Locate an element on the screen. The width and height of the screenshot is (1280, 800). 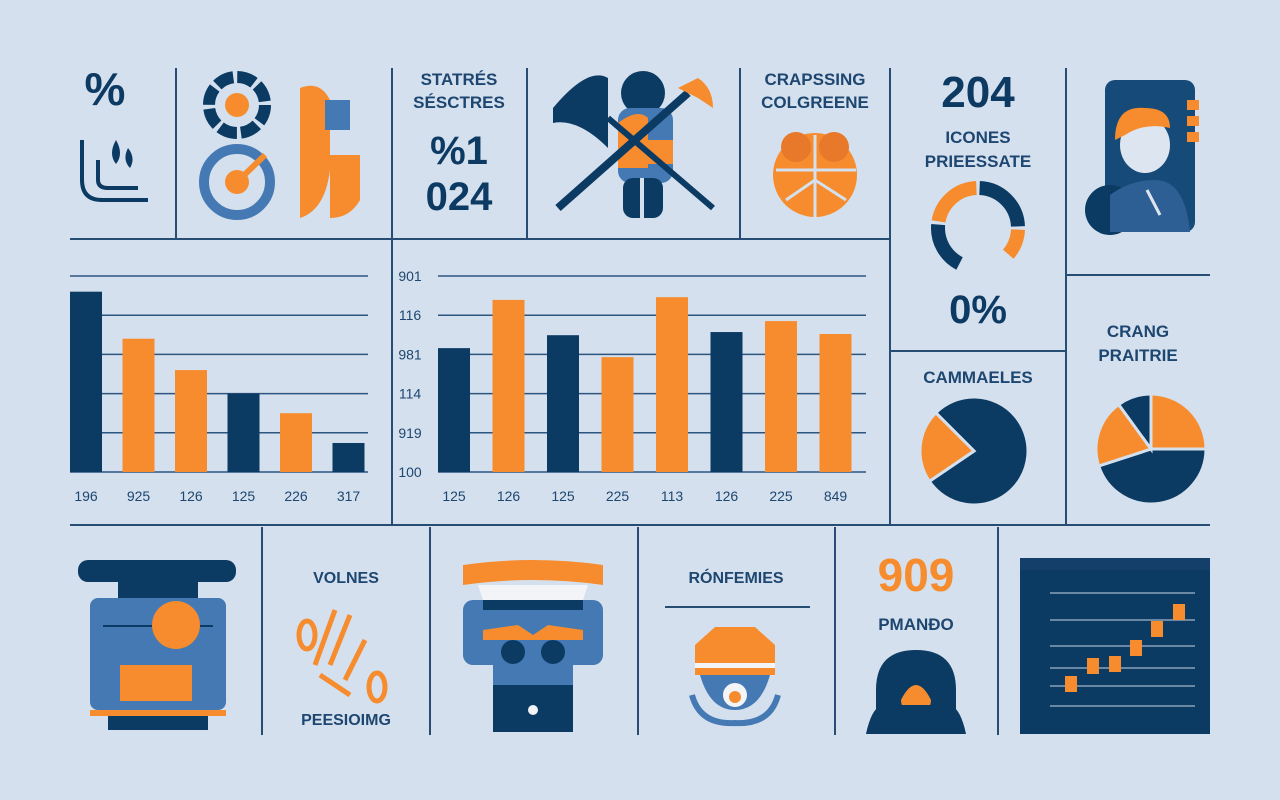
count-value: 204 is located at coordinates (978, 92).